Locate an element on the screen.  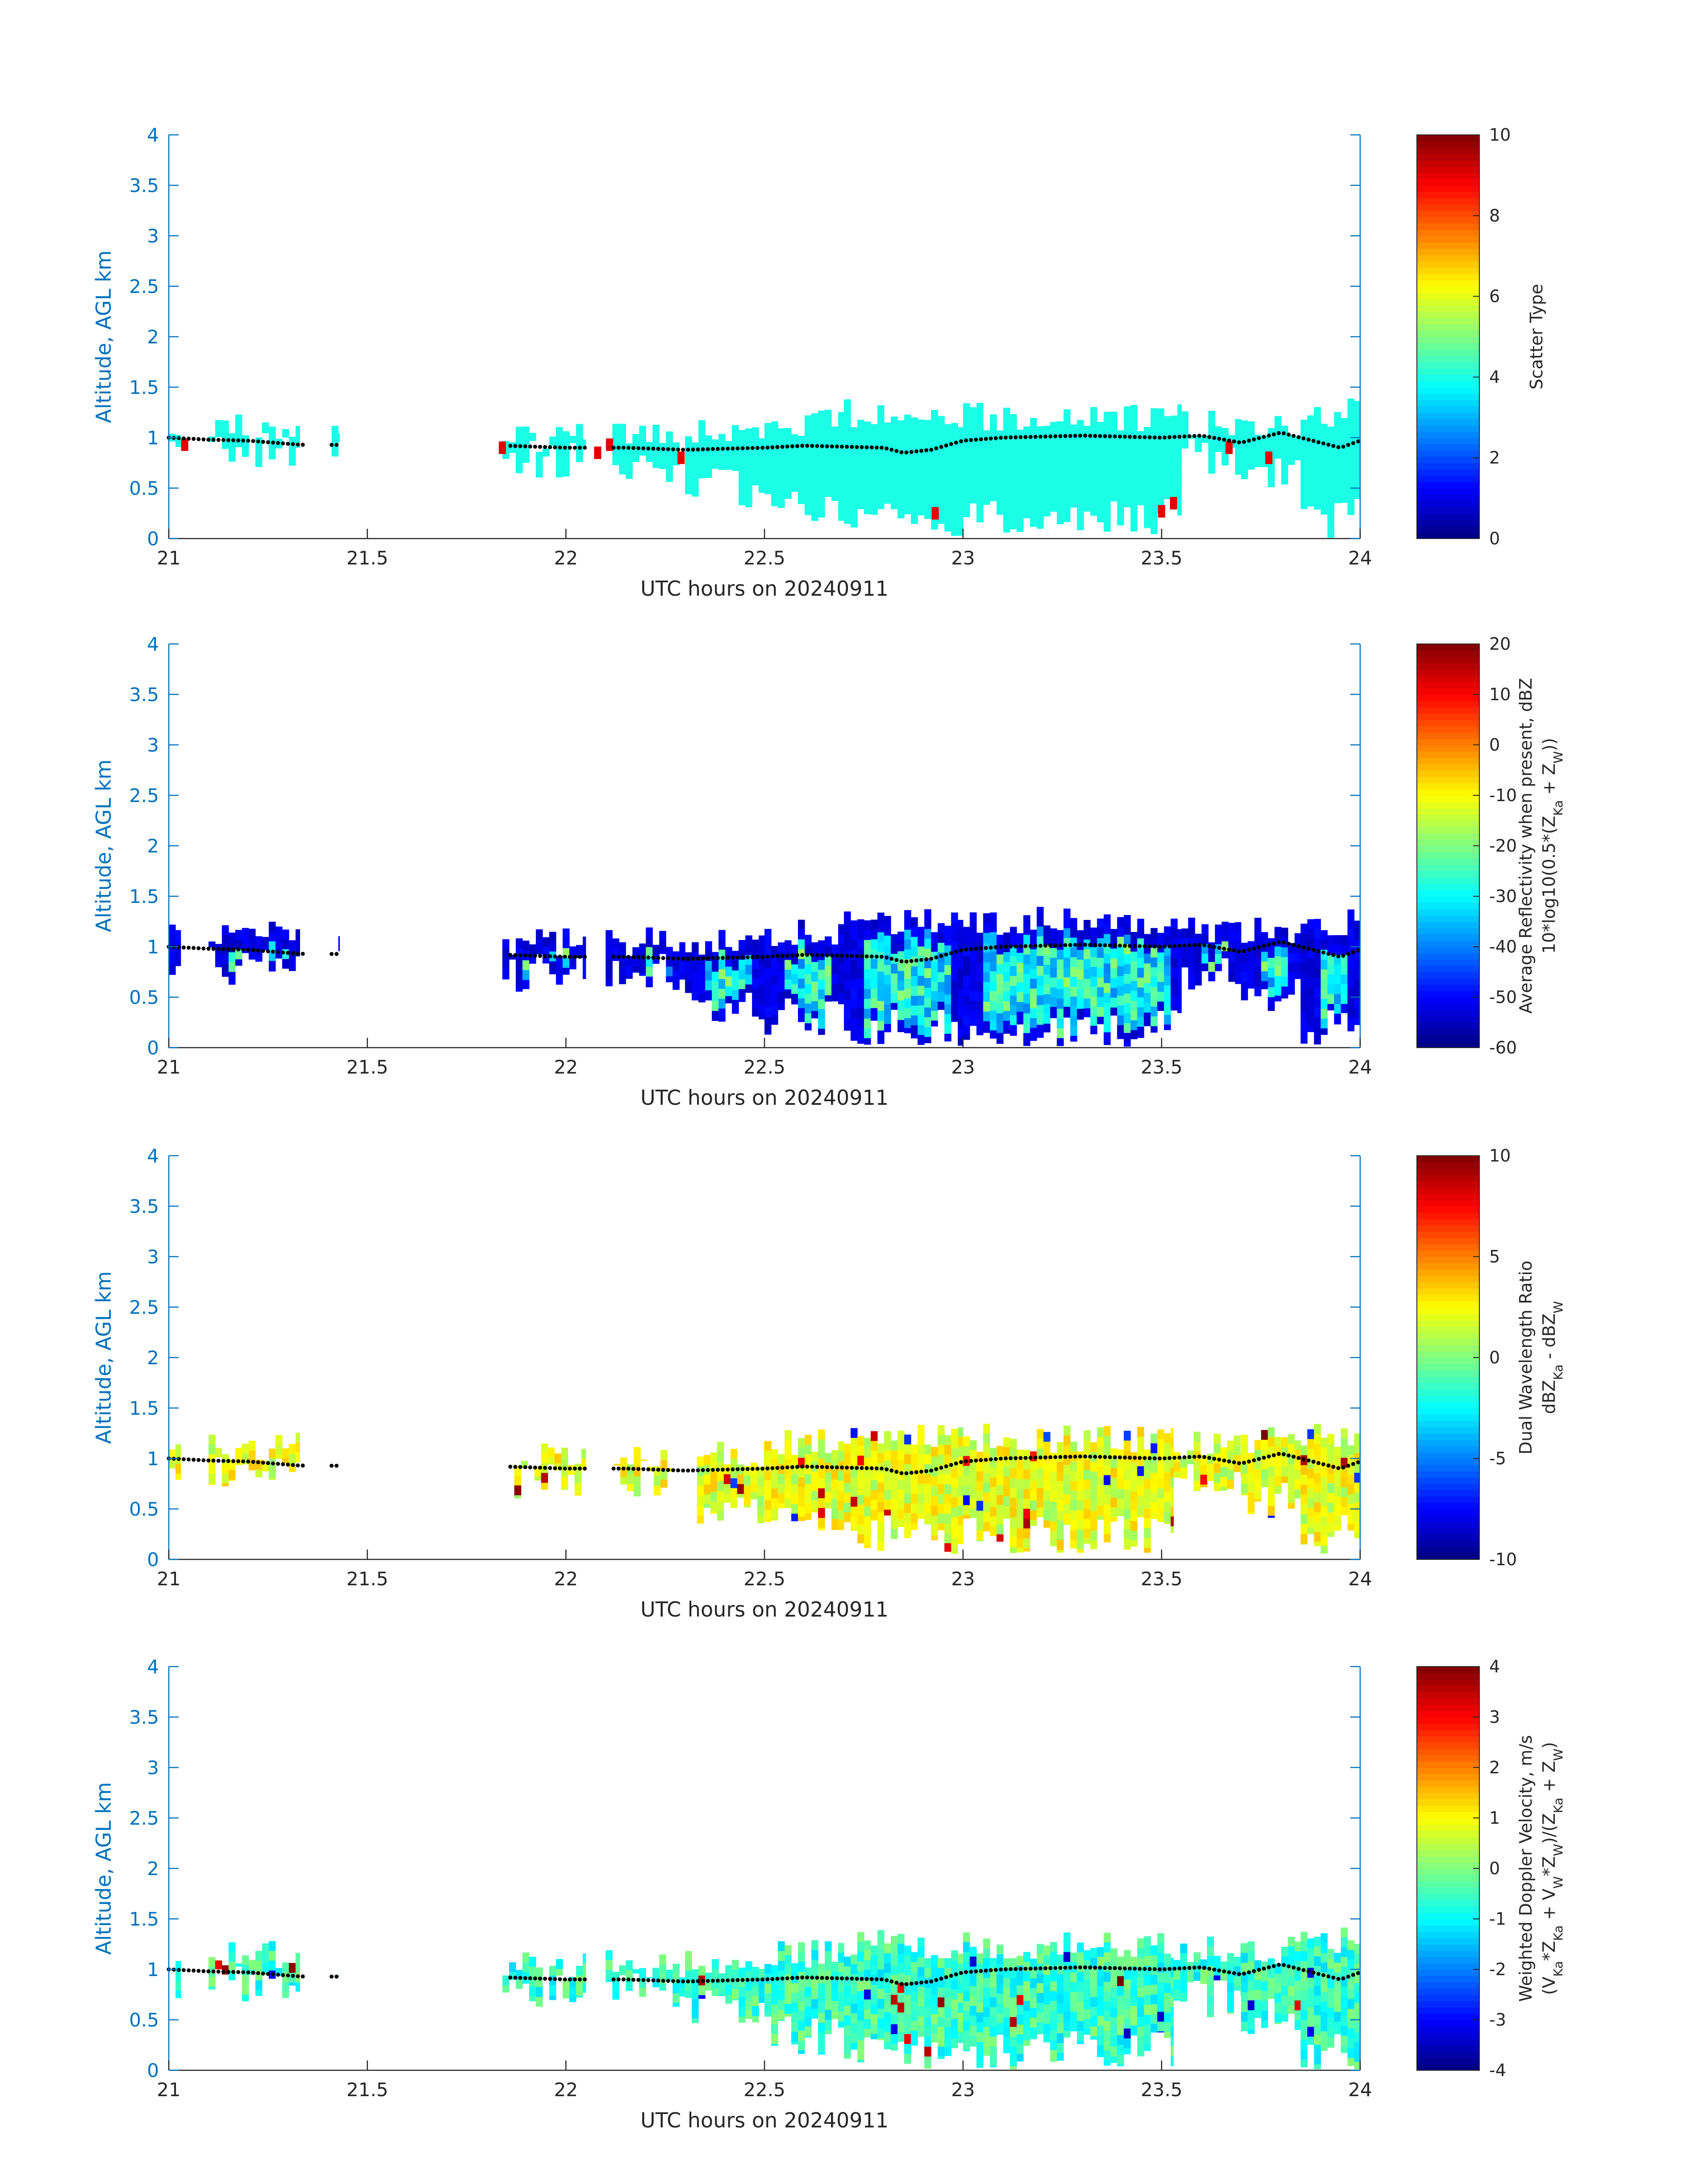
colorbar-label-formula: 10*log10(0.5*(ZKa + ZW)) is located at coordinates (1552, 845).